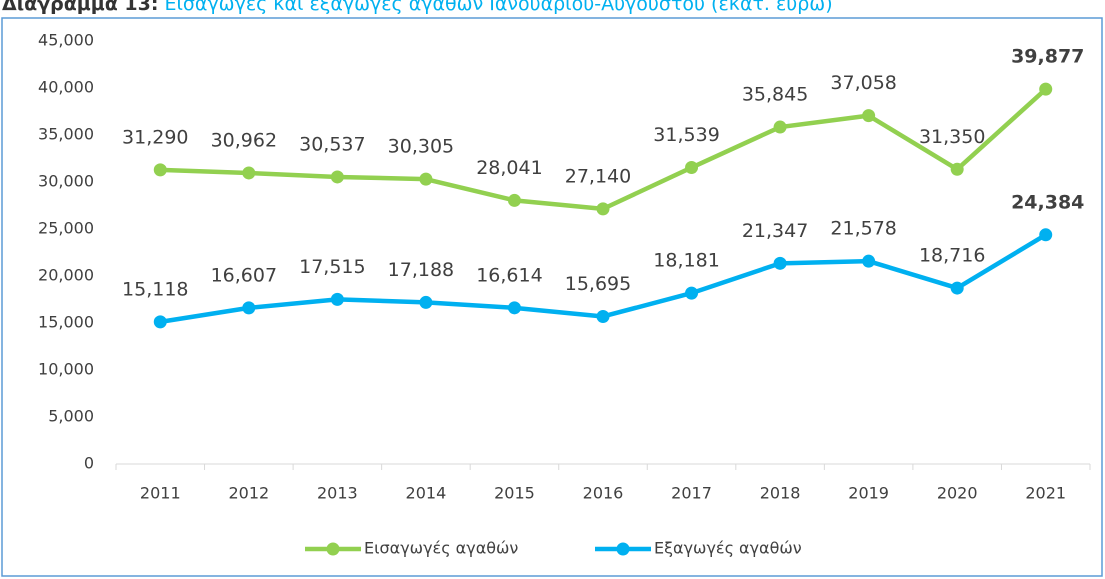 This screenshot has width=1105, height=579. Describe the element at coordinates (332, 267) in the screenshot. I see `data-label: 17,515` at that location.